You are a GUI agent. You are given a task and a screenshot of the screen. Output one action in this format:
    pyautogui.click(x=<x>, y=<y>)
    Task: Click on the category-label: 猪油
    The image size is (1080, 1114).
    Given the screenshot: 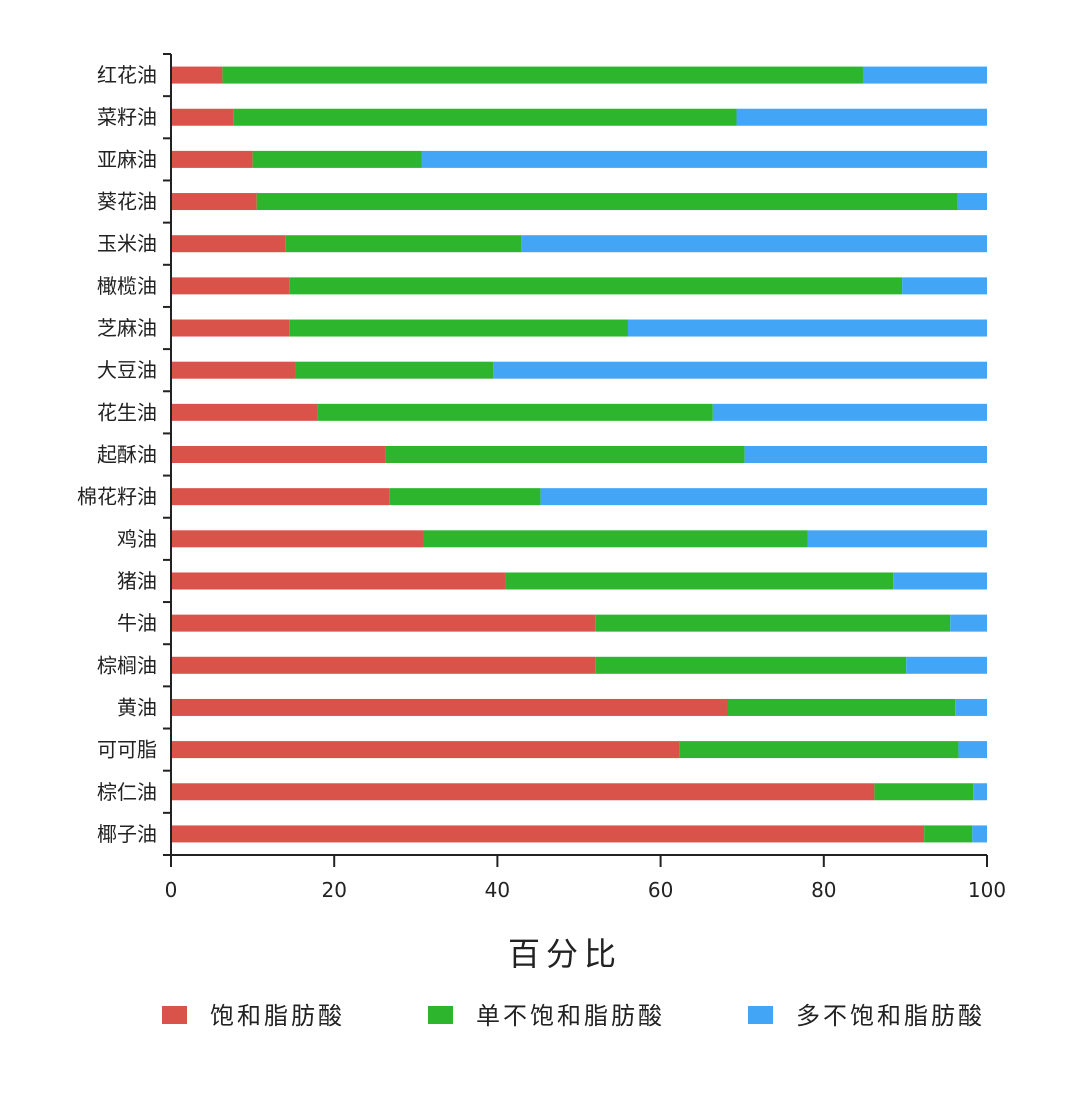 What is the action you would take?
    pyautogui.click(x=137, y=581)
    